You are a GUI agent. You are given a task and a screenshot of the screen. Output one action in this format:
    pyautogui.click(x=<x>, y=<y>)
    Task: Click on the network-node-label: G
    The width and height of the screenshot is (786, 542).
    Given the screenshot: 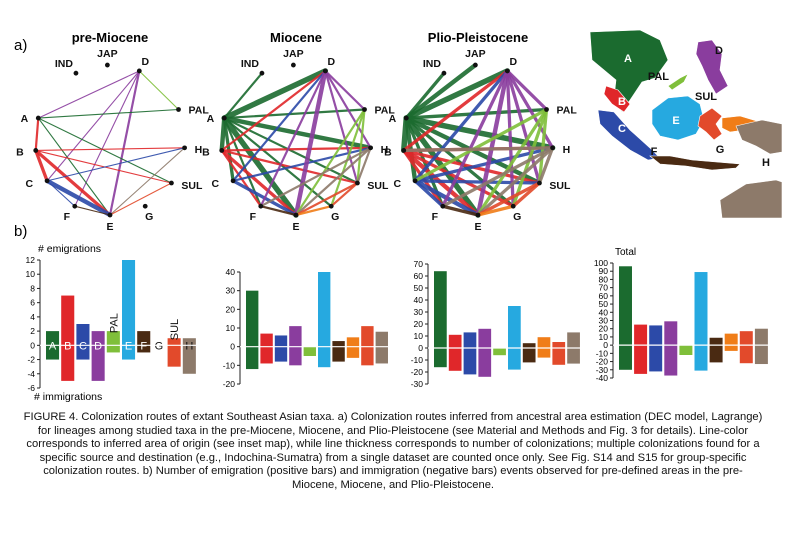 What is the action you would take?
    pyautogui.click(x=149, y=217)
    